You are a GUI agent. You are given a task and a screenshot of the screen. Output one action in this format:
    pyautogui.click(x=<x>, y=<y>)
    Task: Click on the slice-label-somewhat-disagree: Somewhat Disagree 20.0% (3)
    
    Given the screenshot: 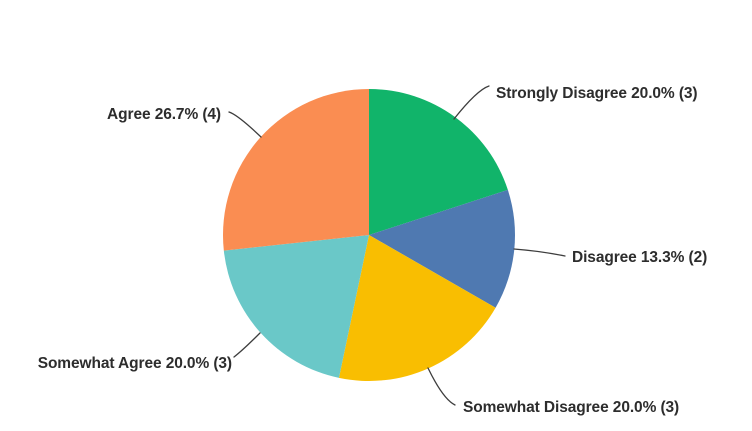 What is the action you would take?
    pyautogui.click(x=571, y=407)
    